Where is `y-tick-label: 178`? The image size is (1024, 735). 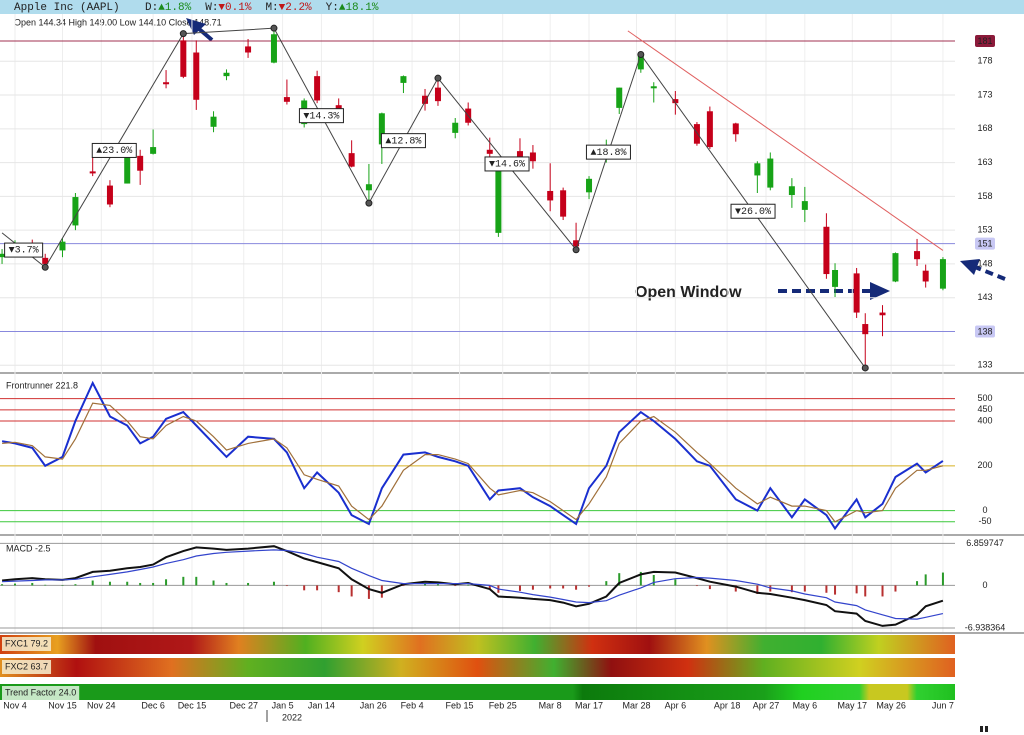 y-tick-label: 178 is located at coordinates (984, 61).